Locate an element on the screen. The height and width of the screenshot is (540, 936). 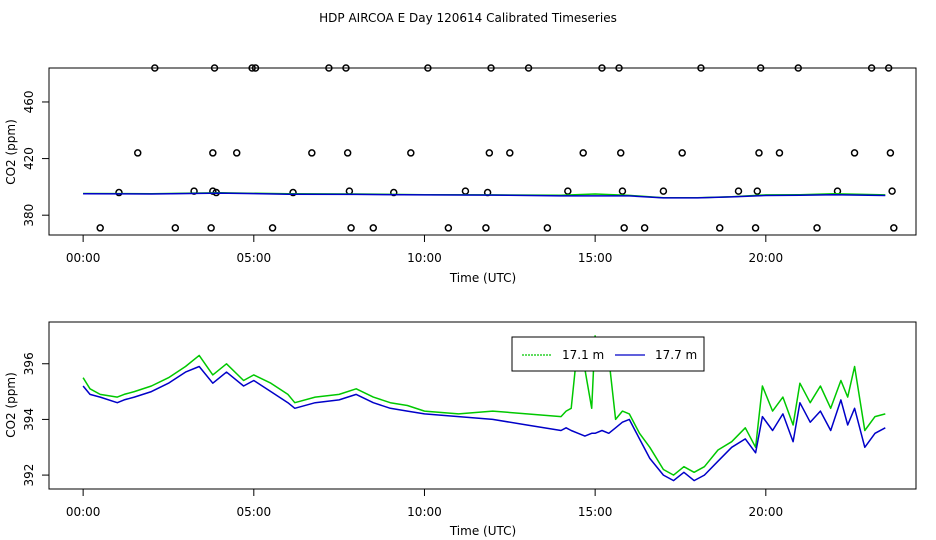
y-tick-label: 392 is located at coordinates (29, 475).